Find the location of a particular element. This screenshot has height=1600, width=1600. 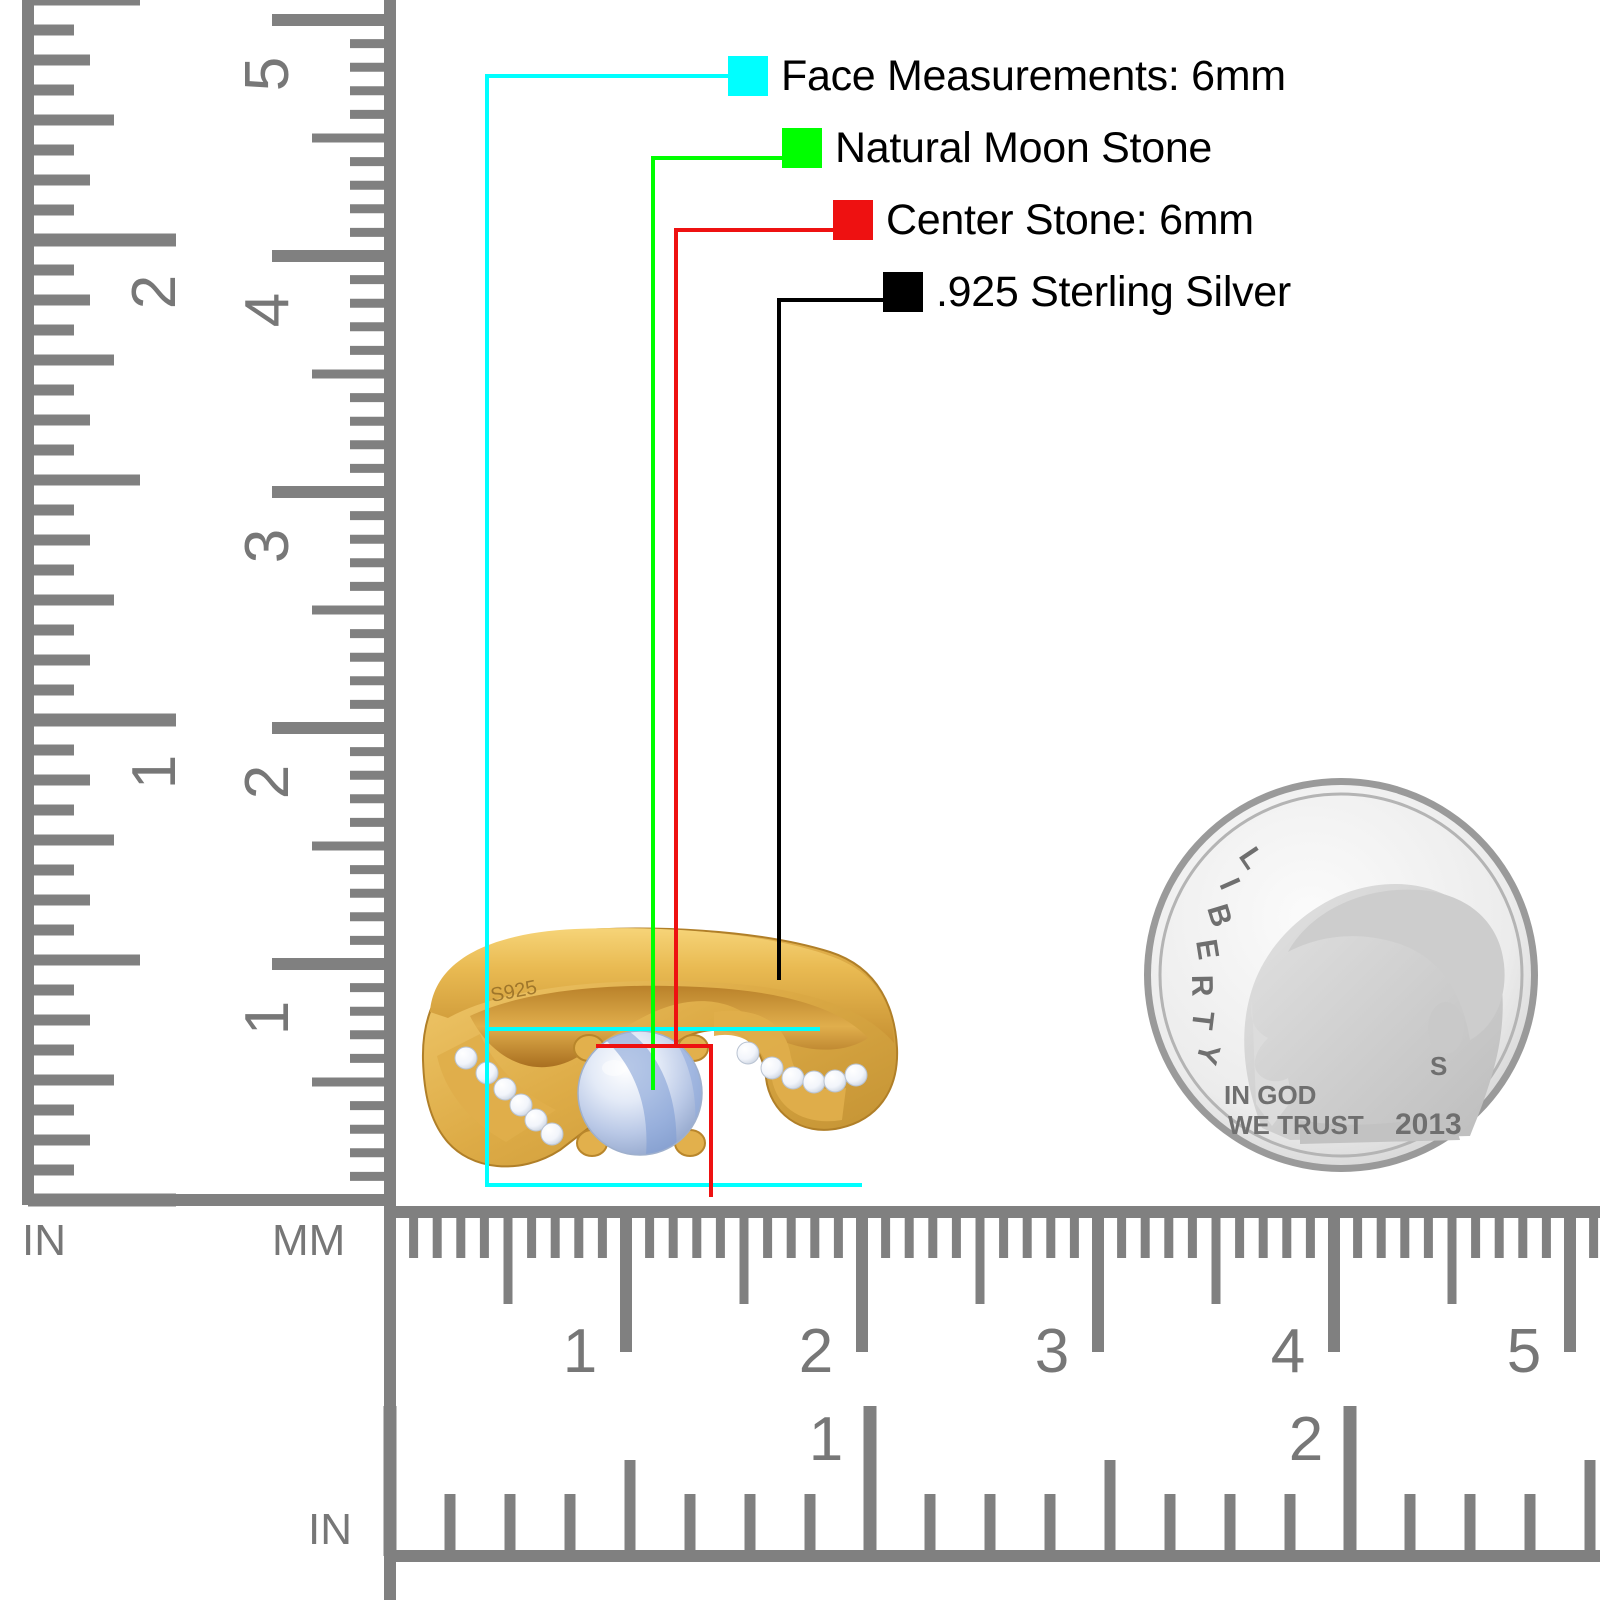

legend-swatch-center-stone is located at coordinates (853, 220).